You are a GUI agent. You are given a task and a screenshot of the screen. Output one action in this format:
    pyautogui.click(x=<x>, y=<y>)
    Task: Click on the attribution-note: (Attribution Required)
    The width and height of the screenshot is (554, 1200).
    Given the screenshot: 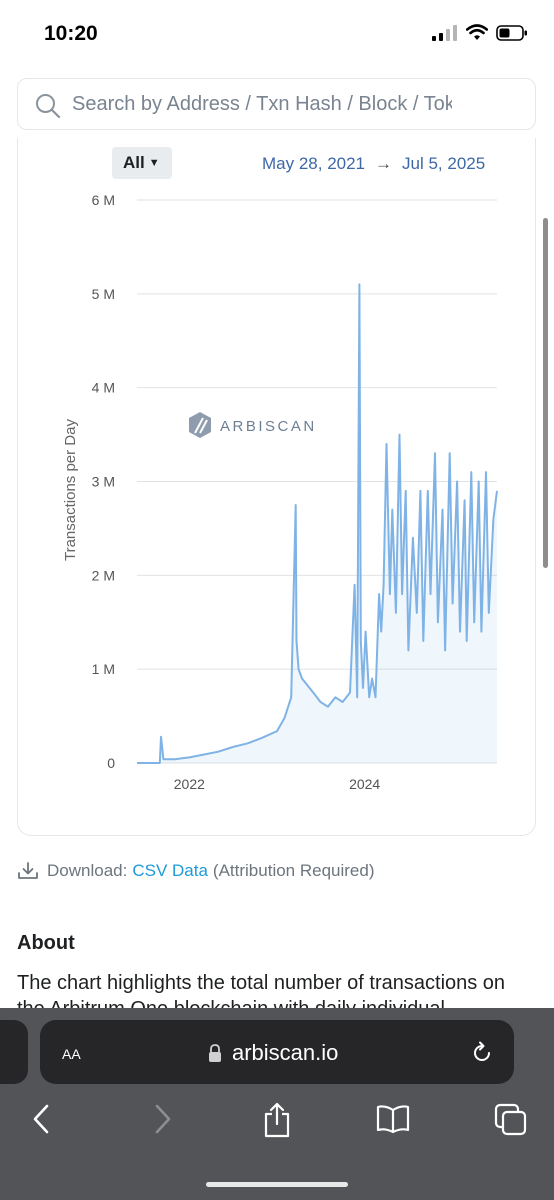 What is the action you would take?
    pyautogui.click(x=293, y=870)
    